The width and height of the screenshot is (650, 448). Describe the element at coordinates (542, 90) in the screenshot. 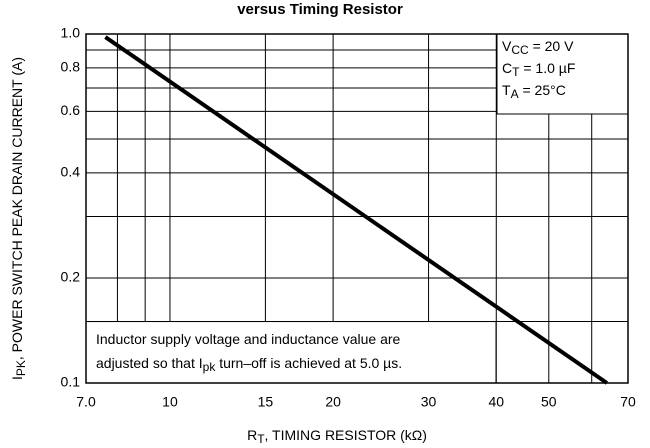

I see `condition-part: = 25°C` at that location.